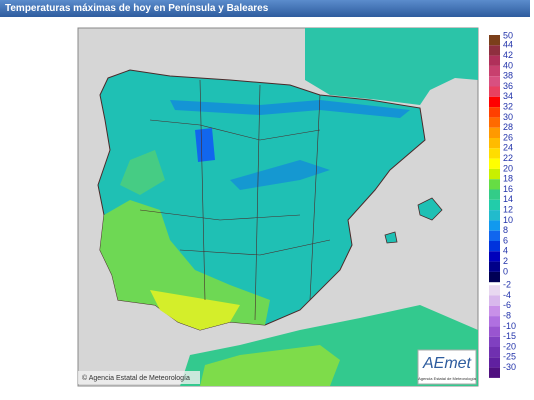  Describe the element at coordinates (508, 106) in the screenshot. I see `legend-label: 32` at that location.